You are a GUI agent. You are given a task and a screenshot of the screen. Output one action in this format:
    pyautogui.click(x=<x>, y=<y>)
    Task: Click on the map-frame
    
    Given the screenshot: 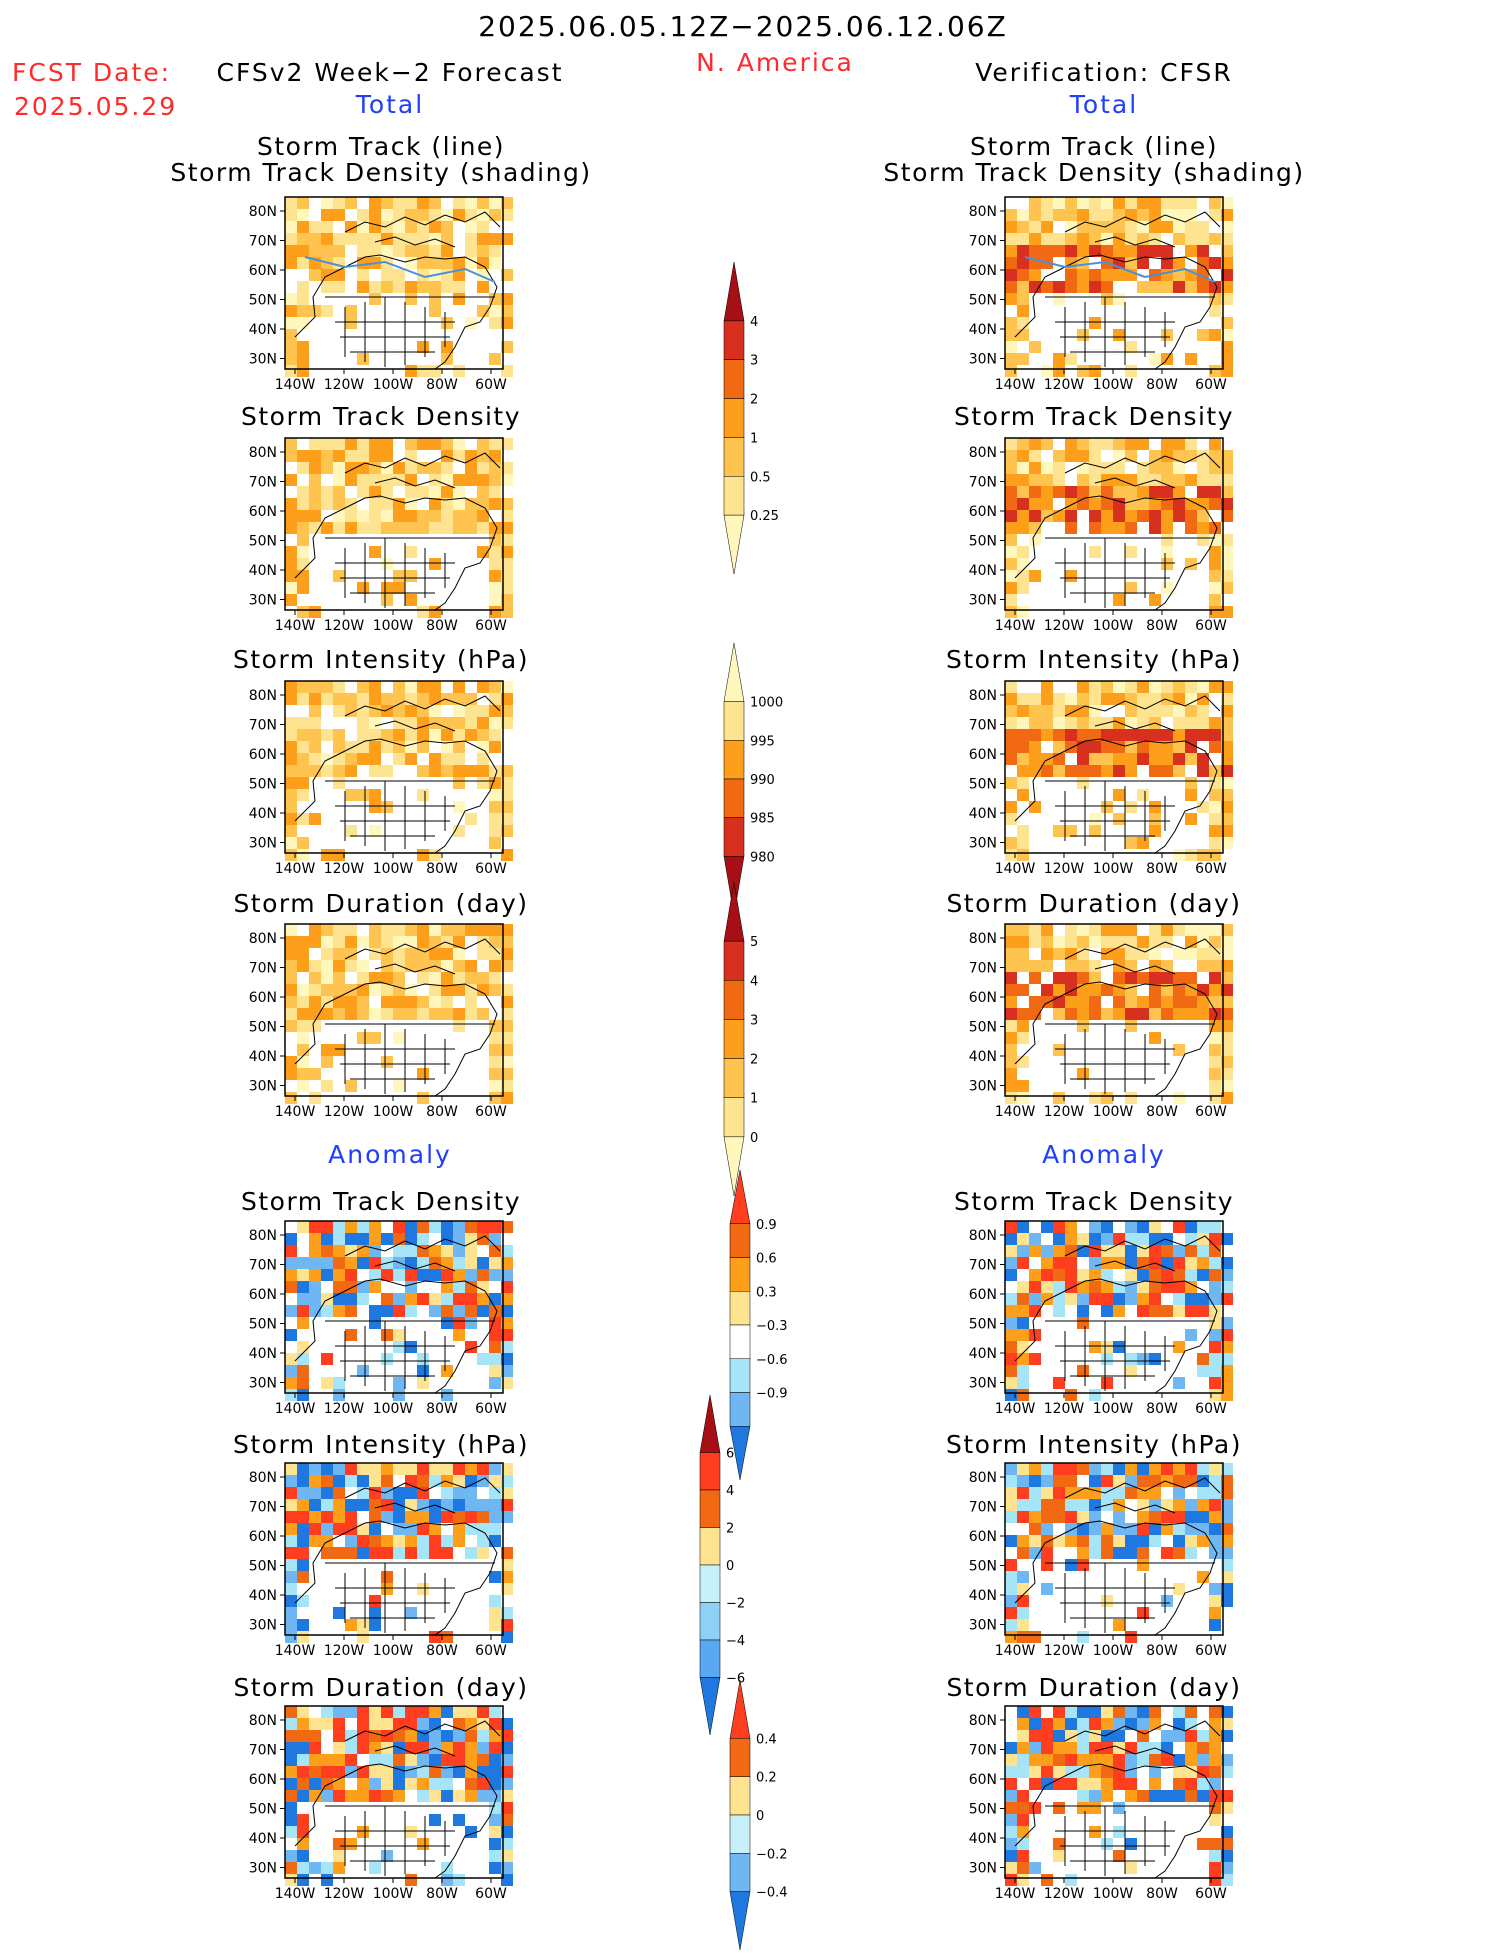 What is the action you would take?
    pyautogui.click(x=1114, y=1792)
    